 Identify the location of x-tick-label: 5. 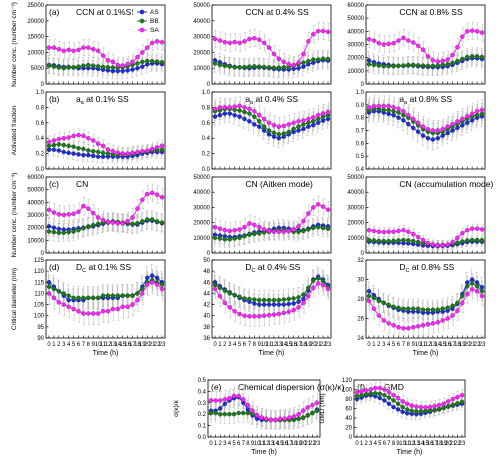
(380, 444).